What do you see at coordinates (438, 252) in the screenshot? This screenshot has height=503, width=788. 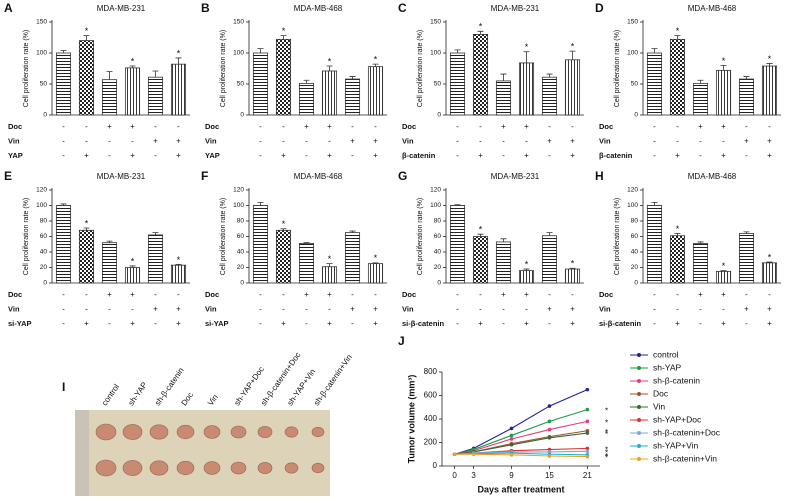 I see `y-tick-label: 40` at bounding box center [438, 252].